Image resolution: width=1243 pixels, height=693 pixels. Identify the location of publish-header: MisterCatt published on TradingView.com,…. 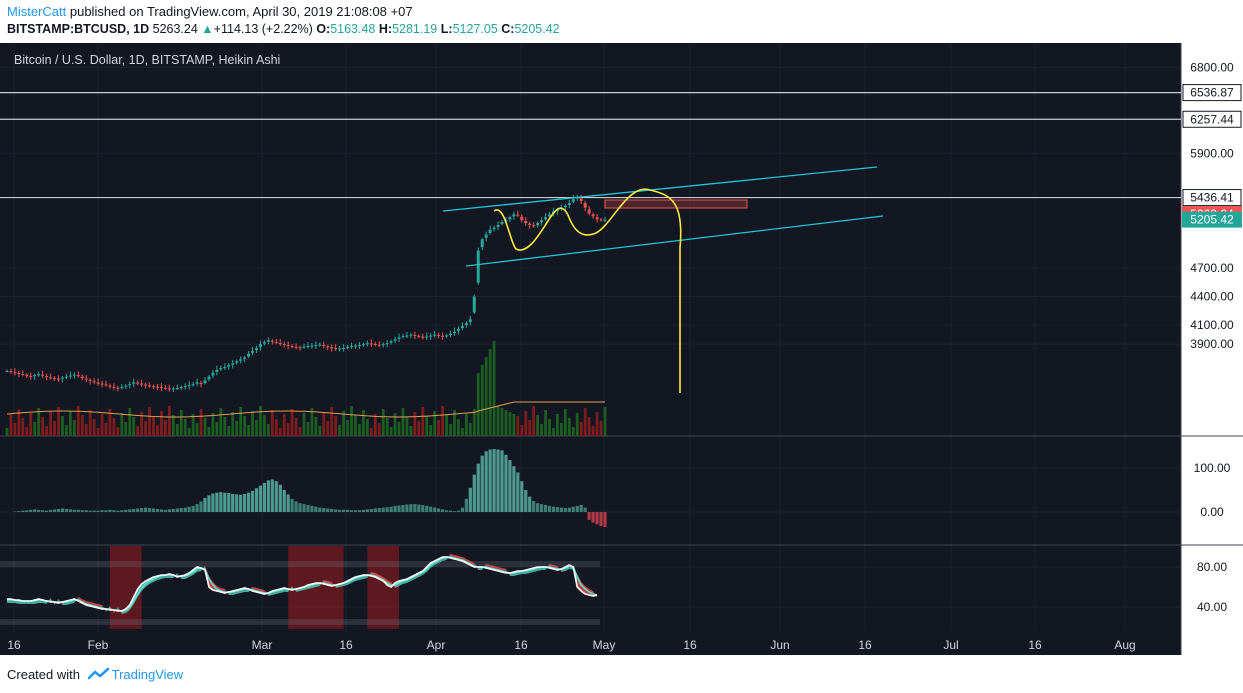
(210, 11).